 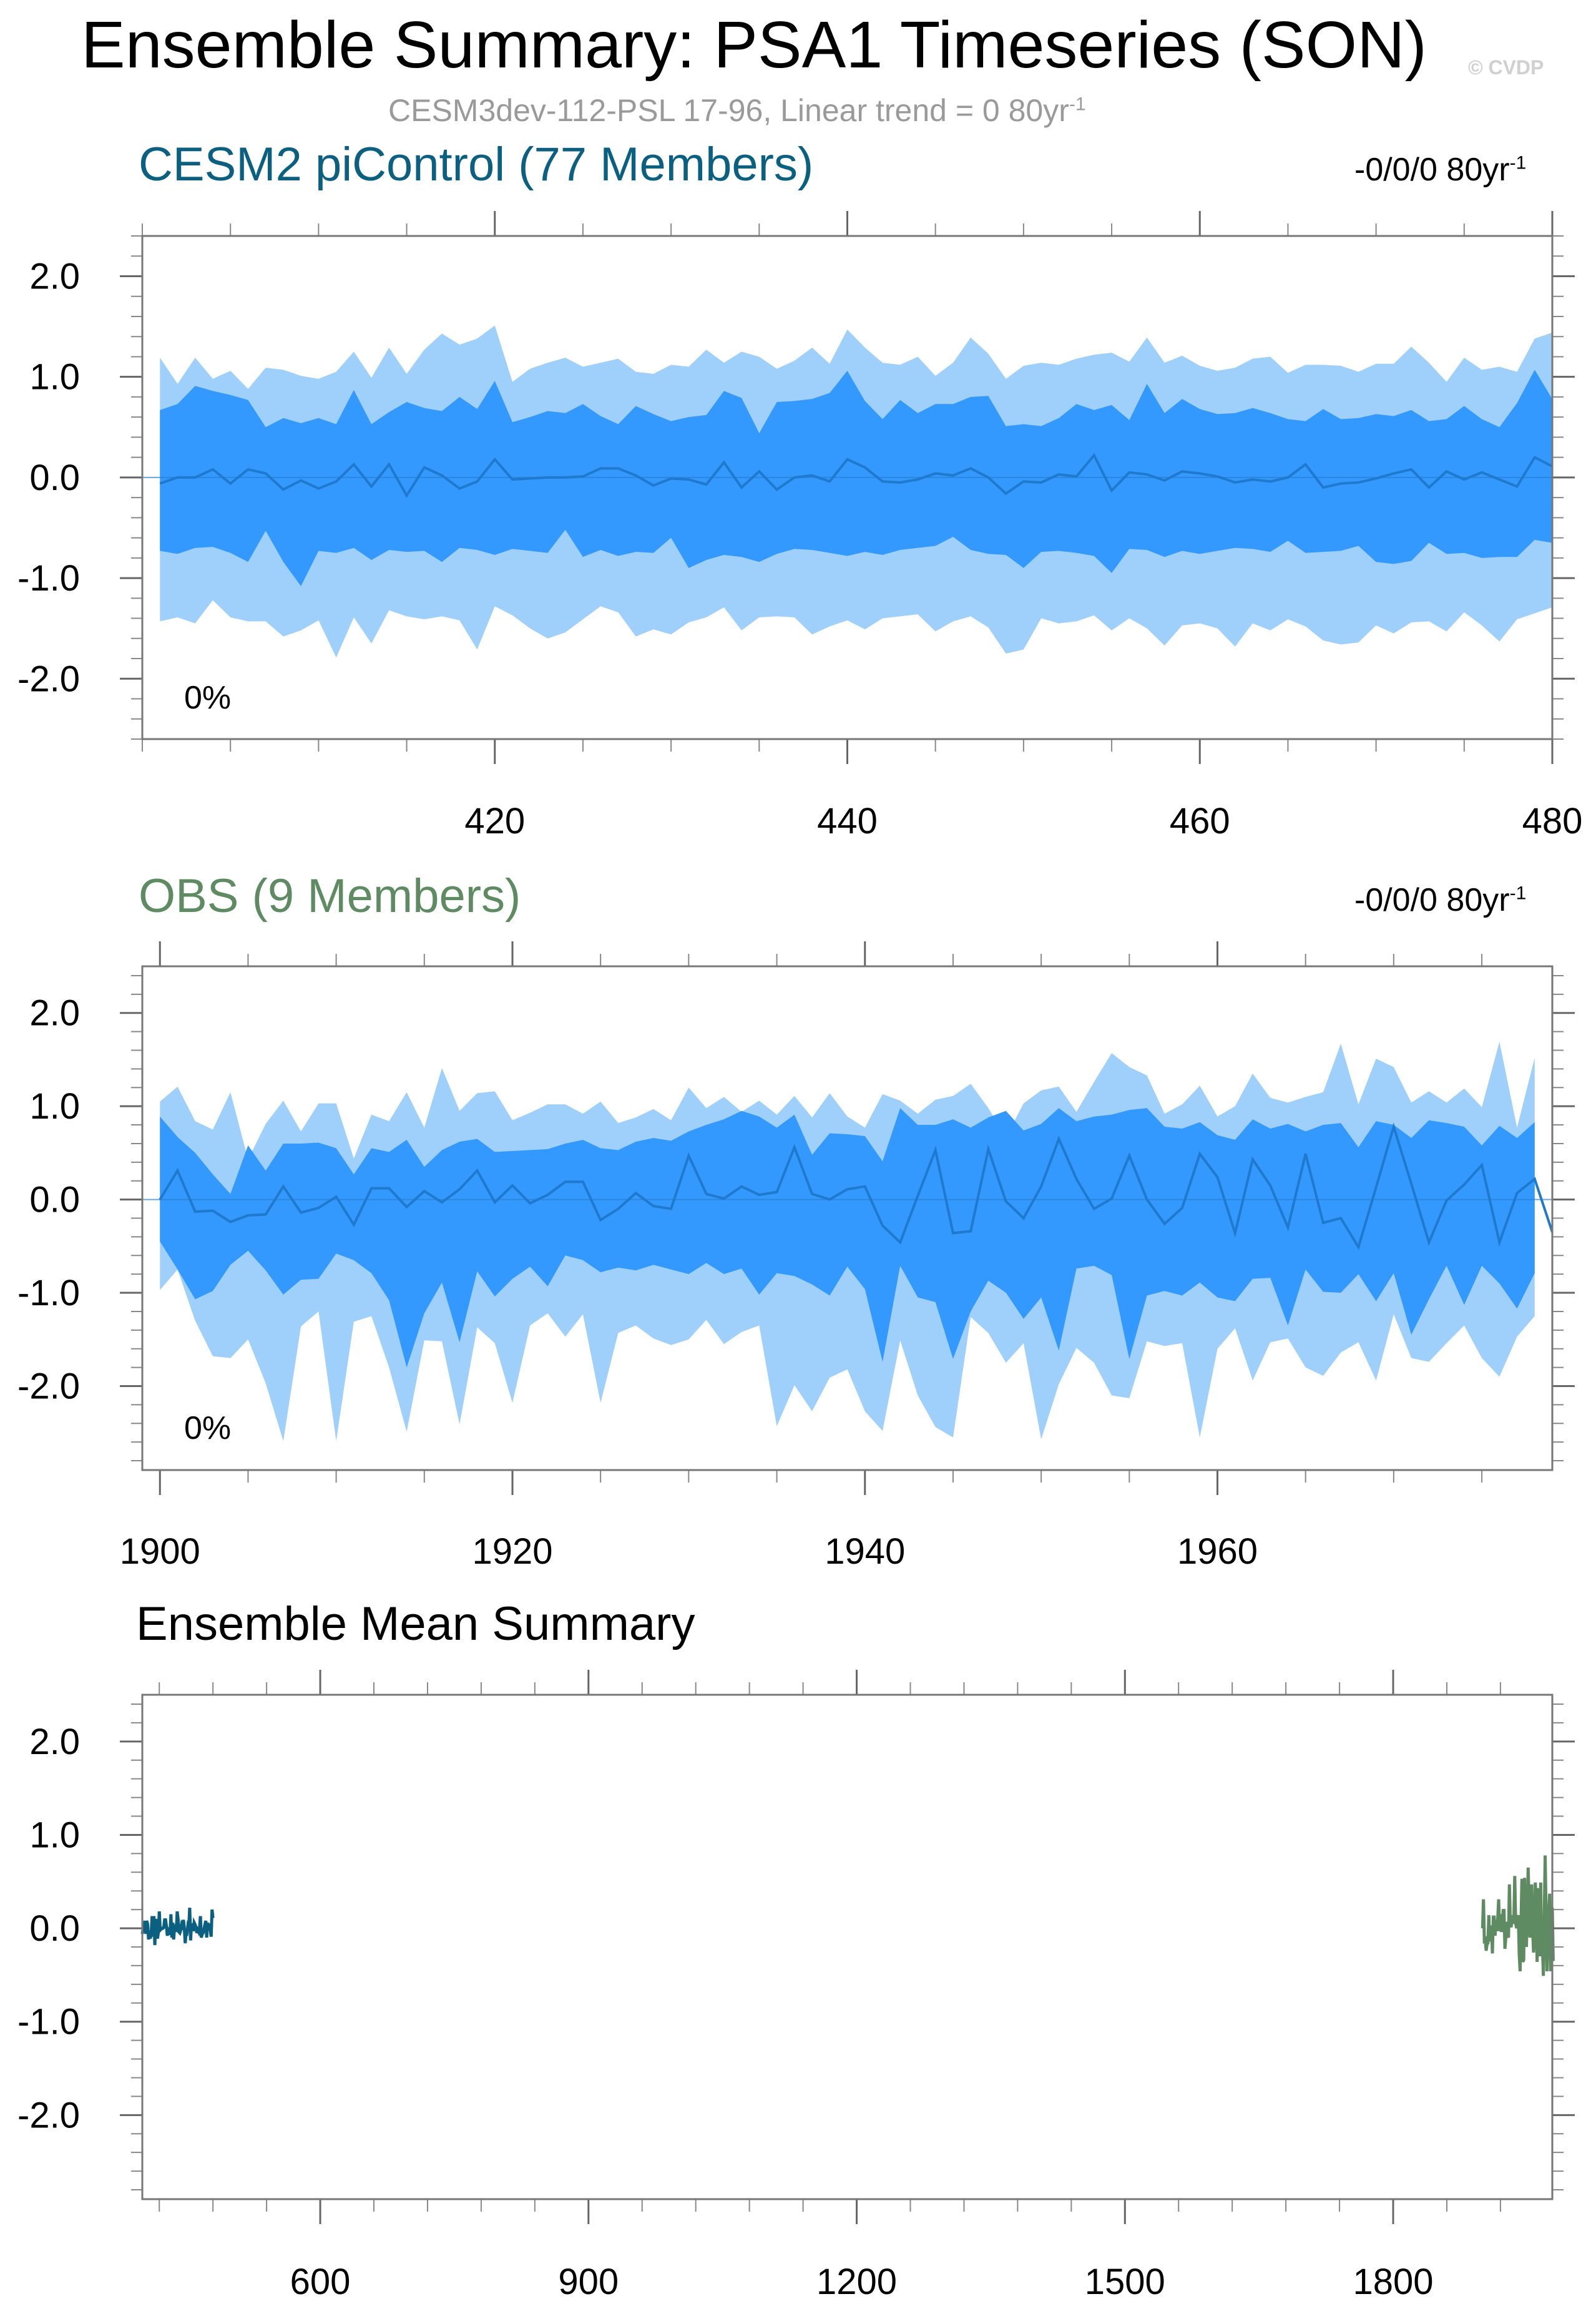 I want to click on cesm-y-tick-label: -1.0, so click(x=48, y=578).